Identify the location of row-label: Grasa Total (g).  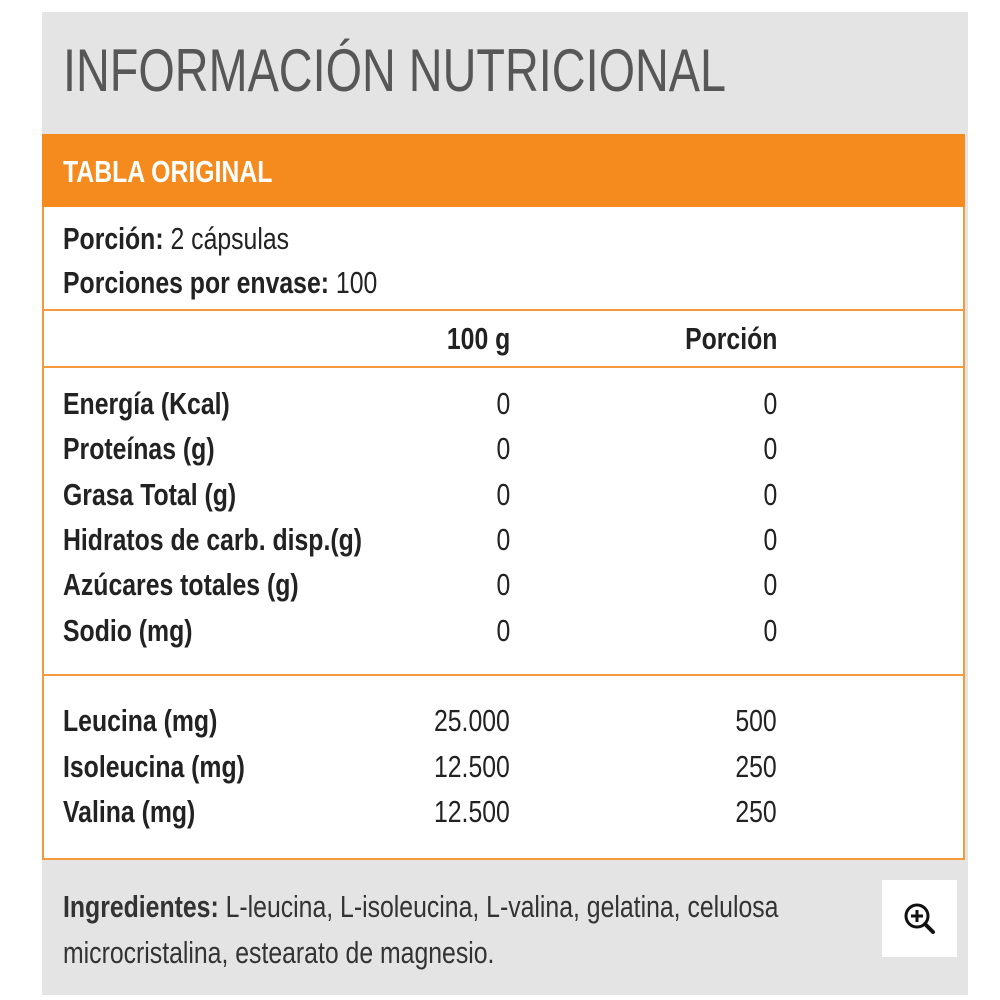
(150, 494).